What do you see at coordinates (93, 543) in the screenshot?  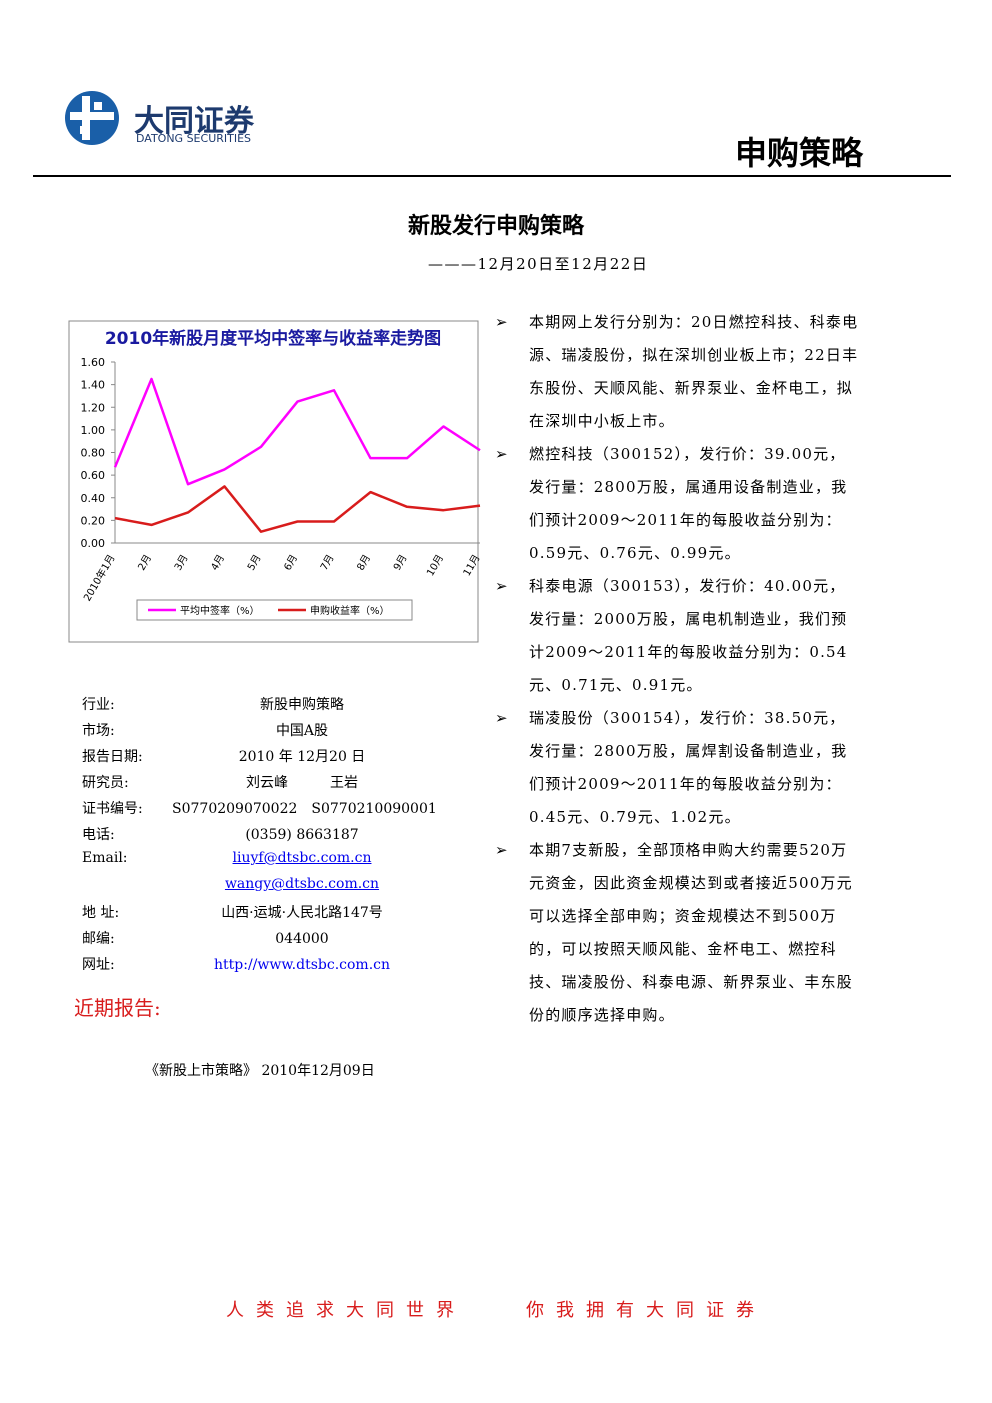 I see `y-tick-label: 0.00` at bounding box center [93, 543].